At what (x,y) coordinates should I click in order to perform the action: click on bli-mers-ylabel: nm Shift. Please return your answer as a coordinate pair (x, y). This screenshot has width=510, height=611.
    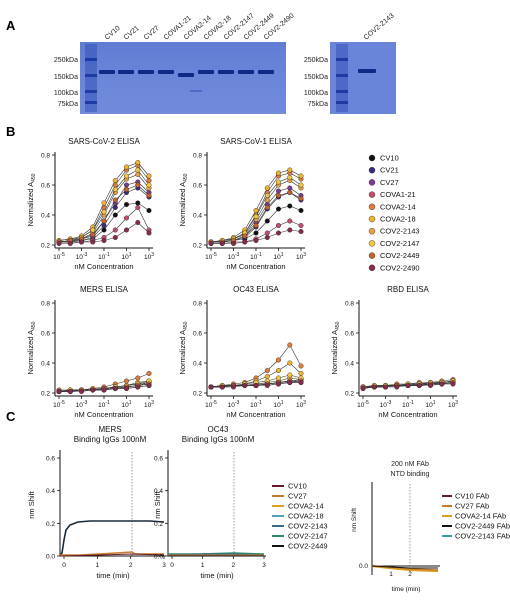
    Looking at the image, I should click on (31, 504).